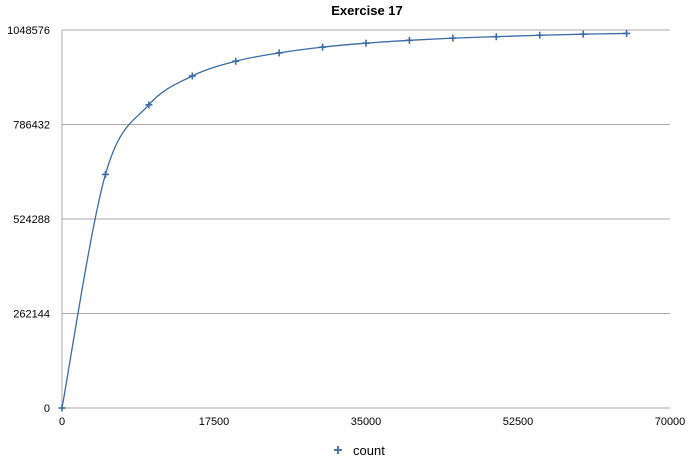 This screenshot has width=697, height=464. Describe the element at coordinates (369, 450) in the screenshot. I see `legend-label-count: count` at that location.